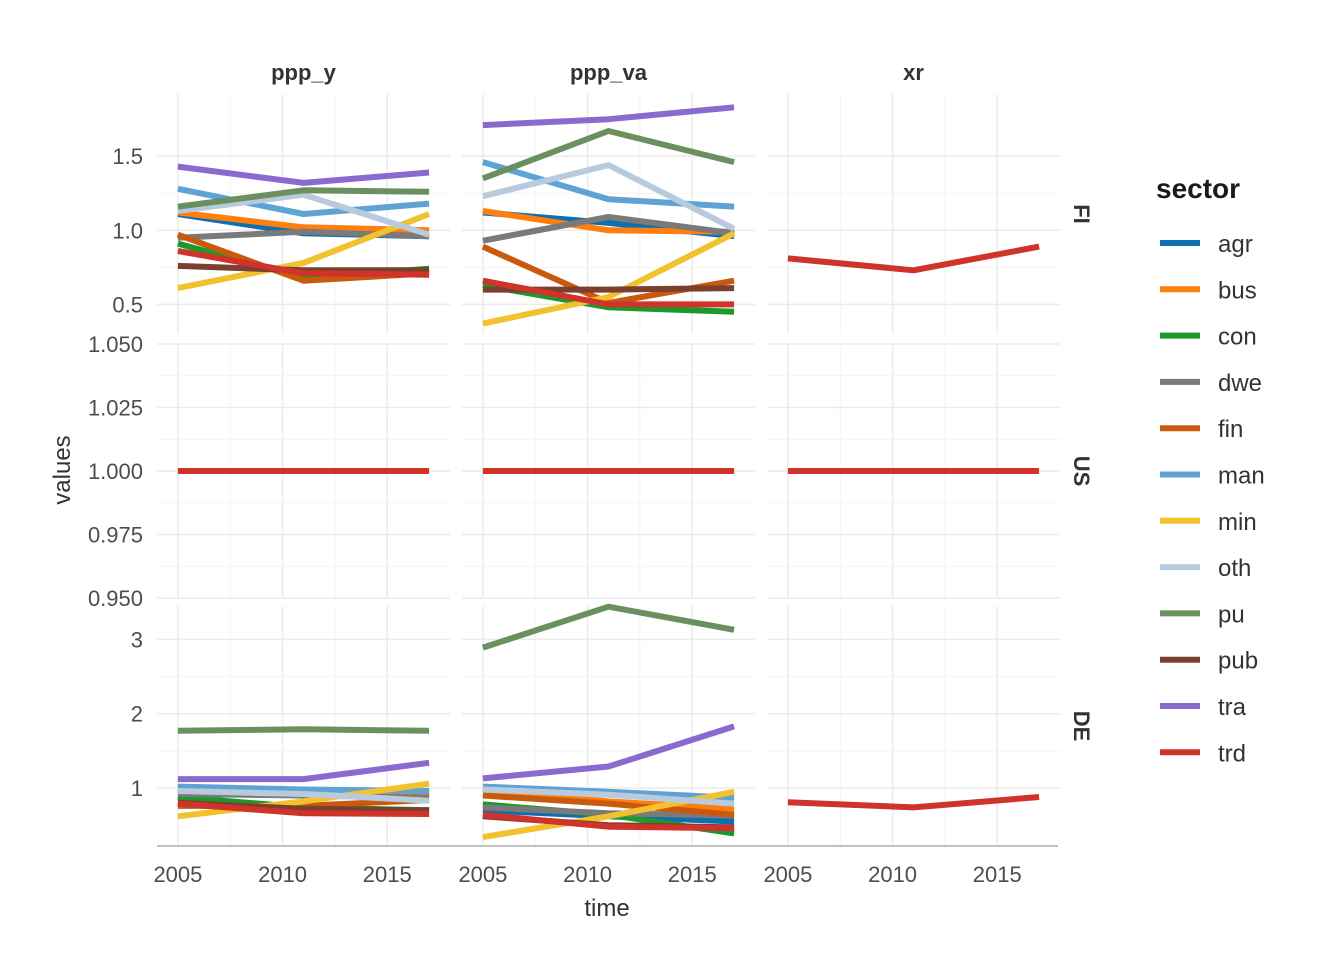  I want to click on legend-label-man: man, so click(1241, 476).